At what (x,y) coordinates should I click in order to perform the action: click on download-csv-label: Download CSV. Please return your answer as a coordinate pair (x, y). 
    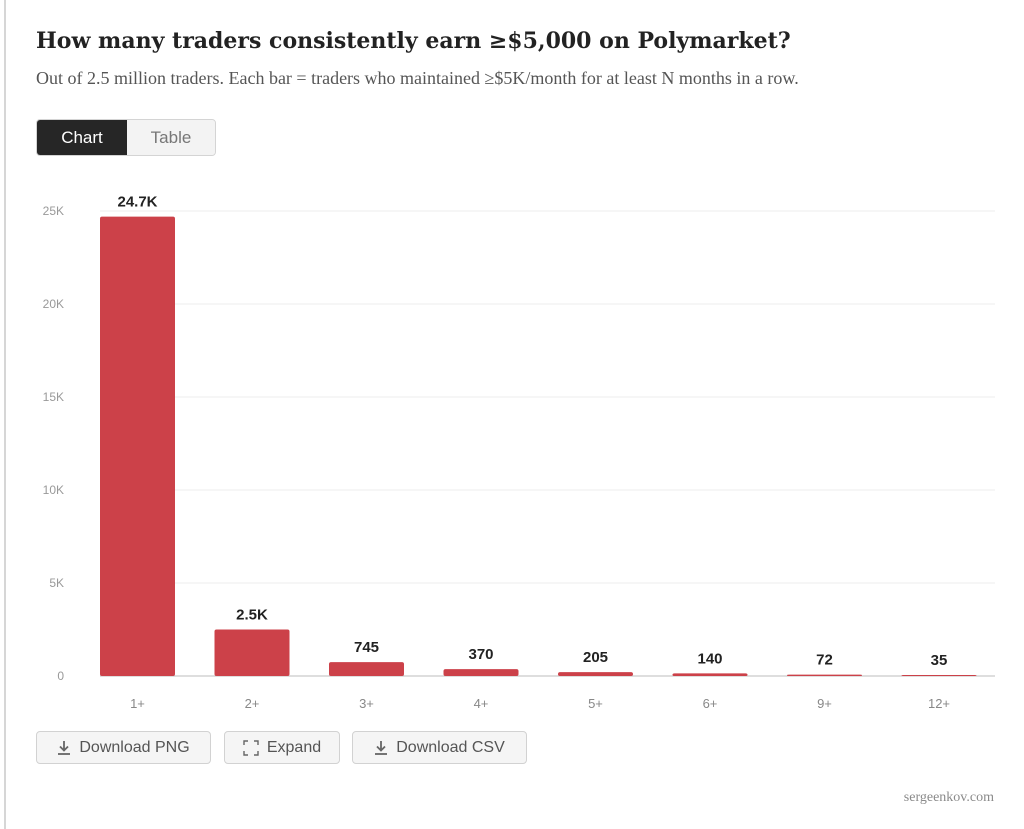
    Looking at the image, I should click on (450, 747).